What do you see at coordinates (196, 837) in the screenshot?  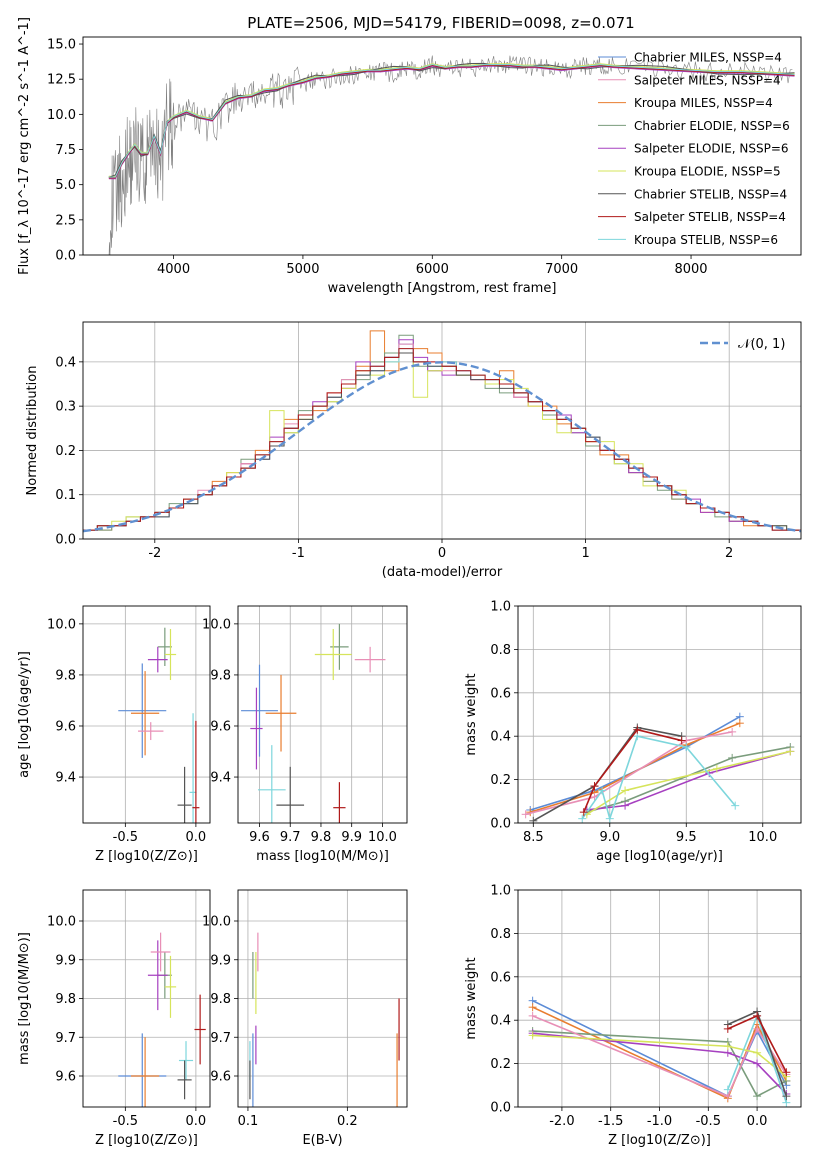 I see `x-tick-label: 0.0` at bounding box center [196, 837].